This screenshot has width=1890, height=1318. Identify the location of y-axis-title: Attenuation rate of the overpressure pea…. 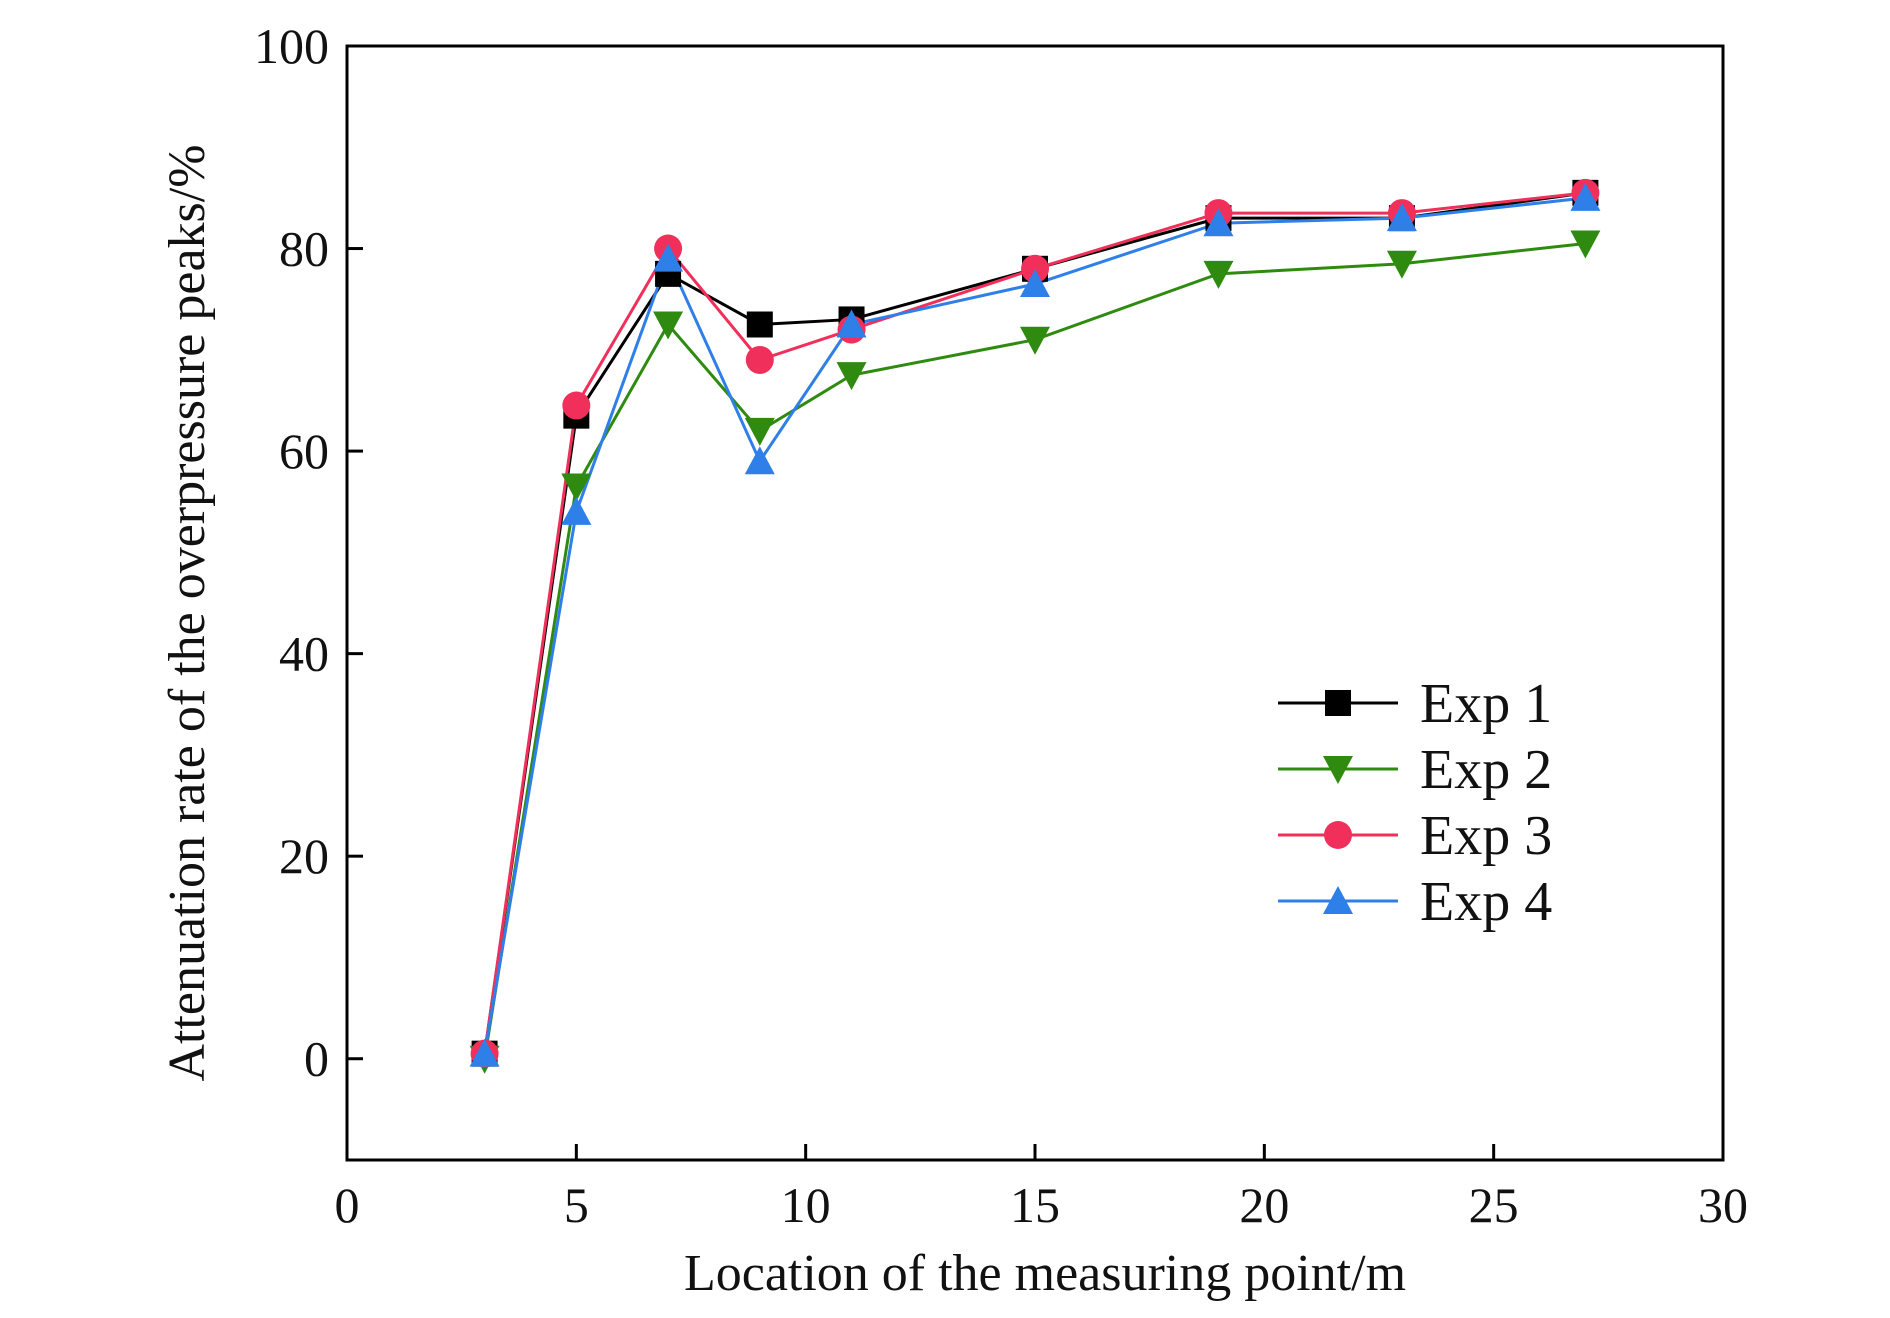
(187, 612).